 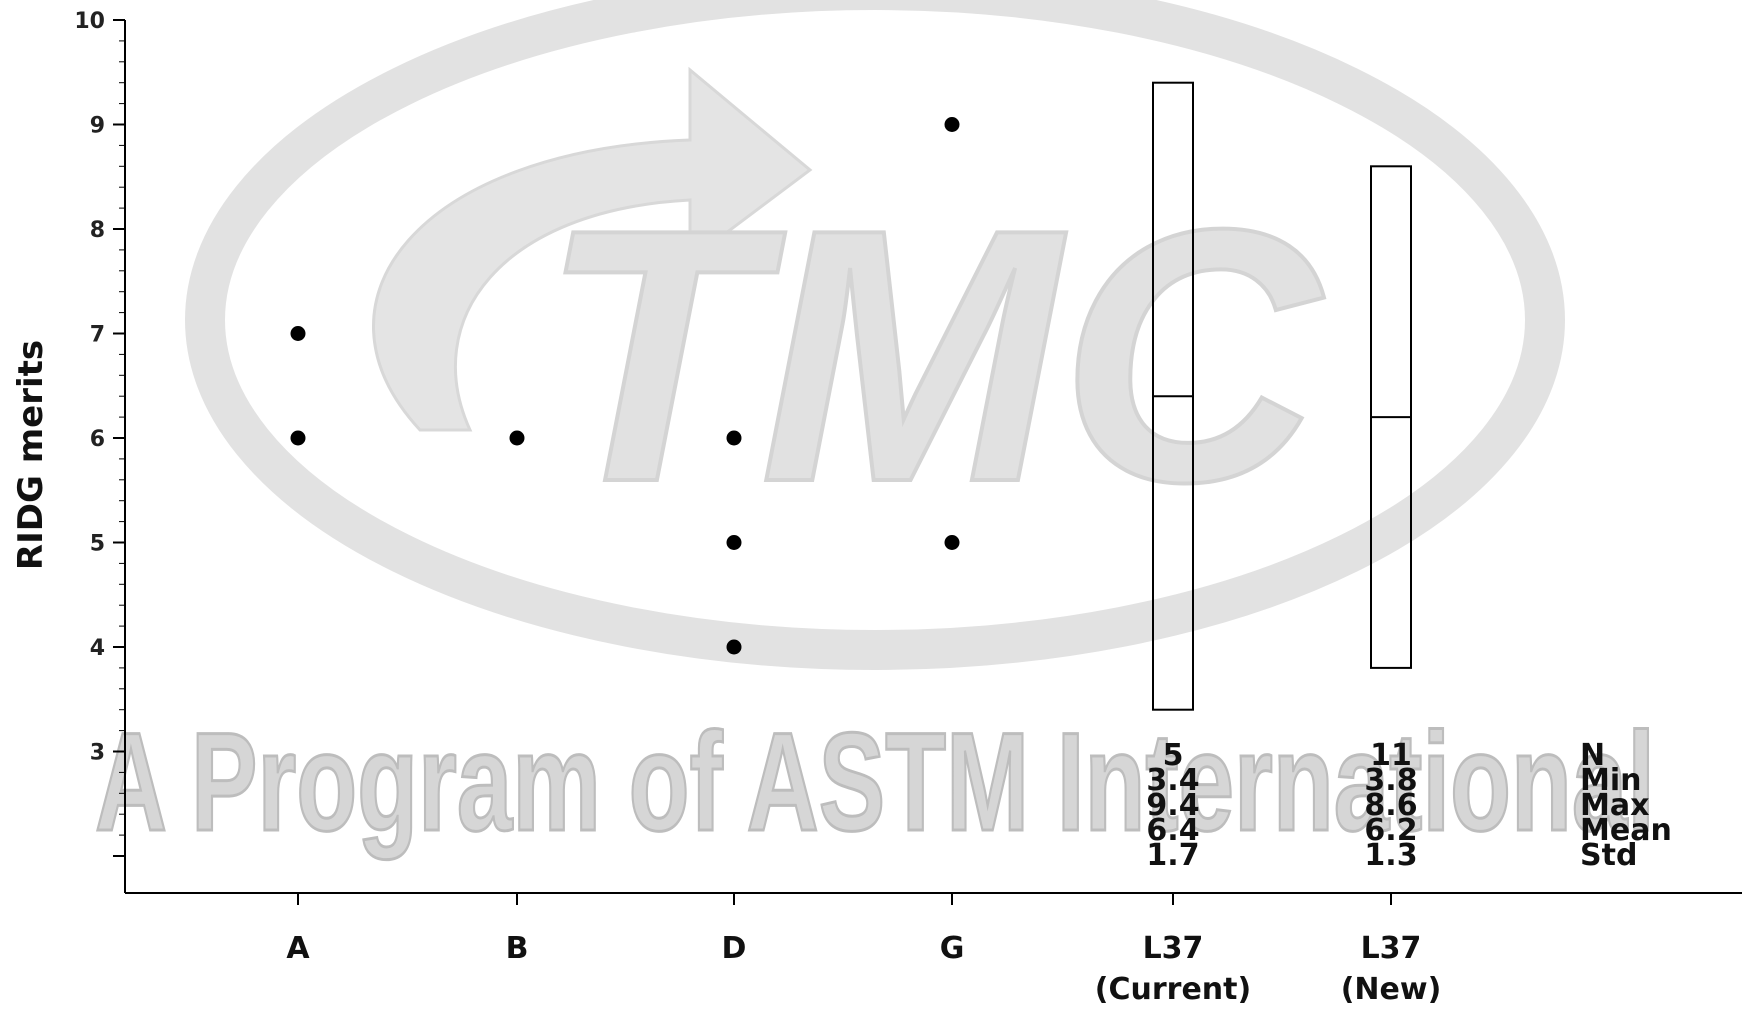 What do you see at coordinates (875, 781) in the screenshot?
I see `watermark-caption: A Program of ASTM International` at bounding box center [875, 781].